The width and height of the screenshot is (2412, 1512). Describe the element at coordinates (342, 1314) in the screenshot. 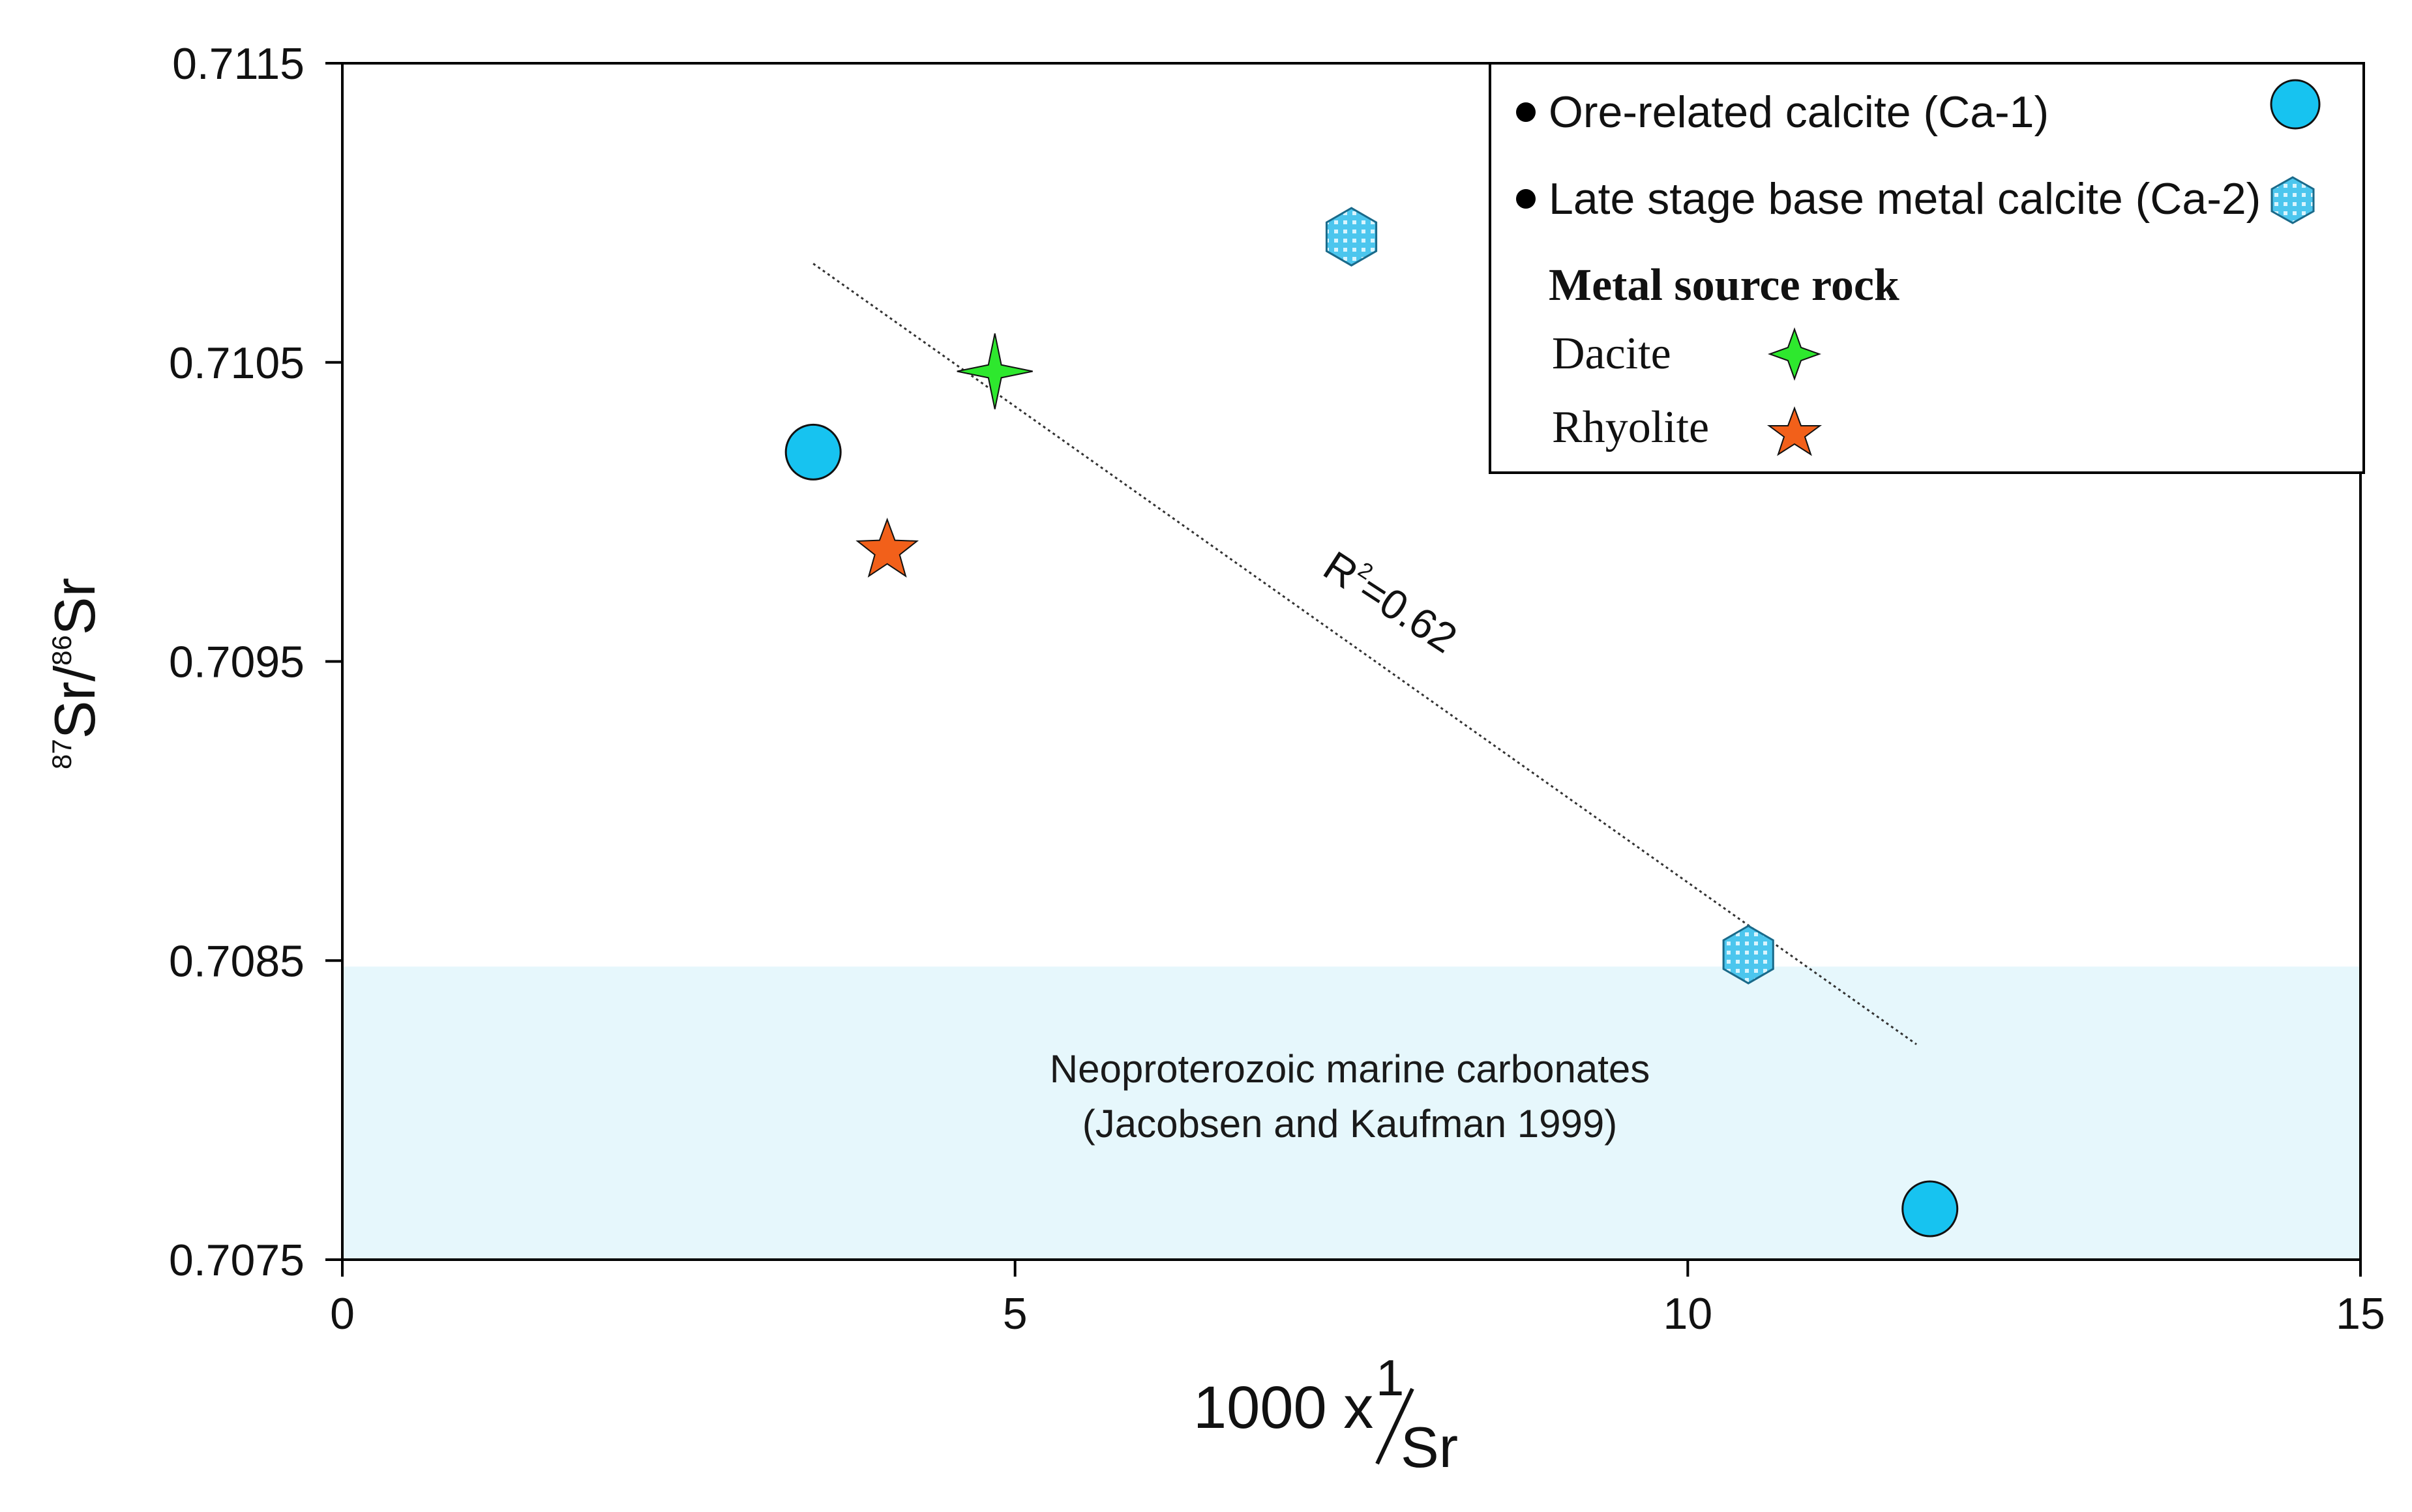

I see `x-tick-label: 0` at that location.